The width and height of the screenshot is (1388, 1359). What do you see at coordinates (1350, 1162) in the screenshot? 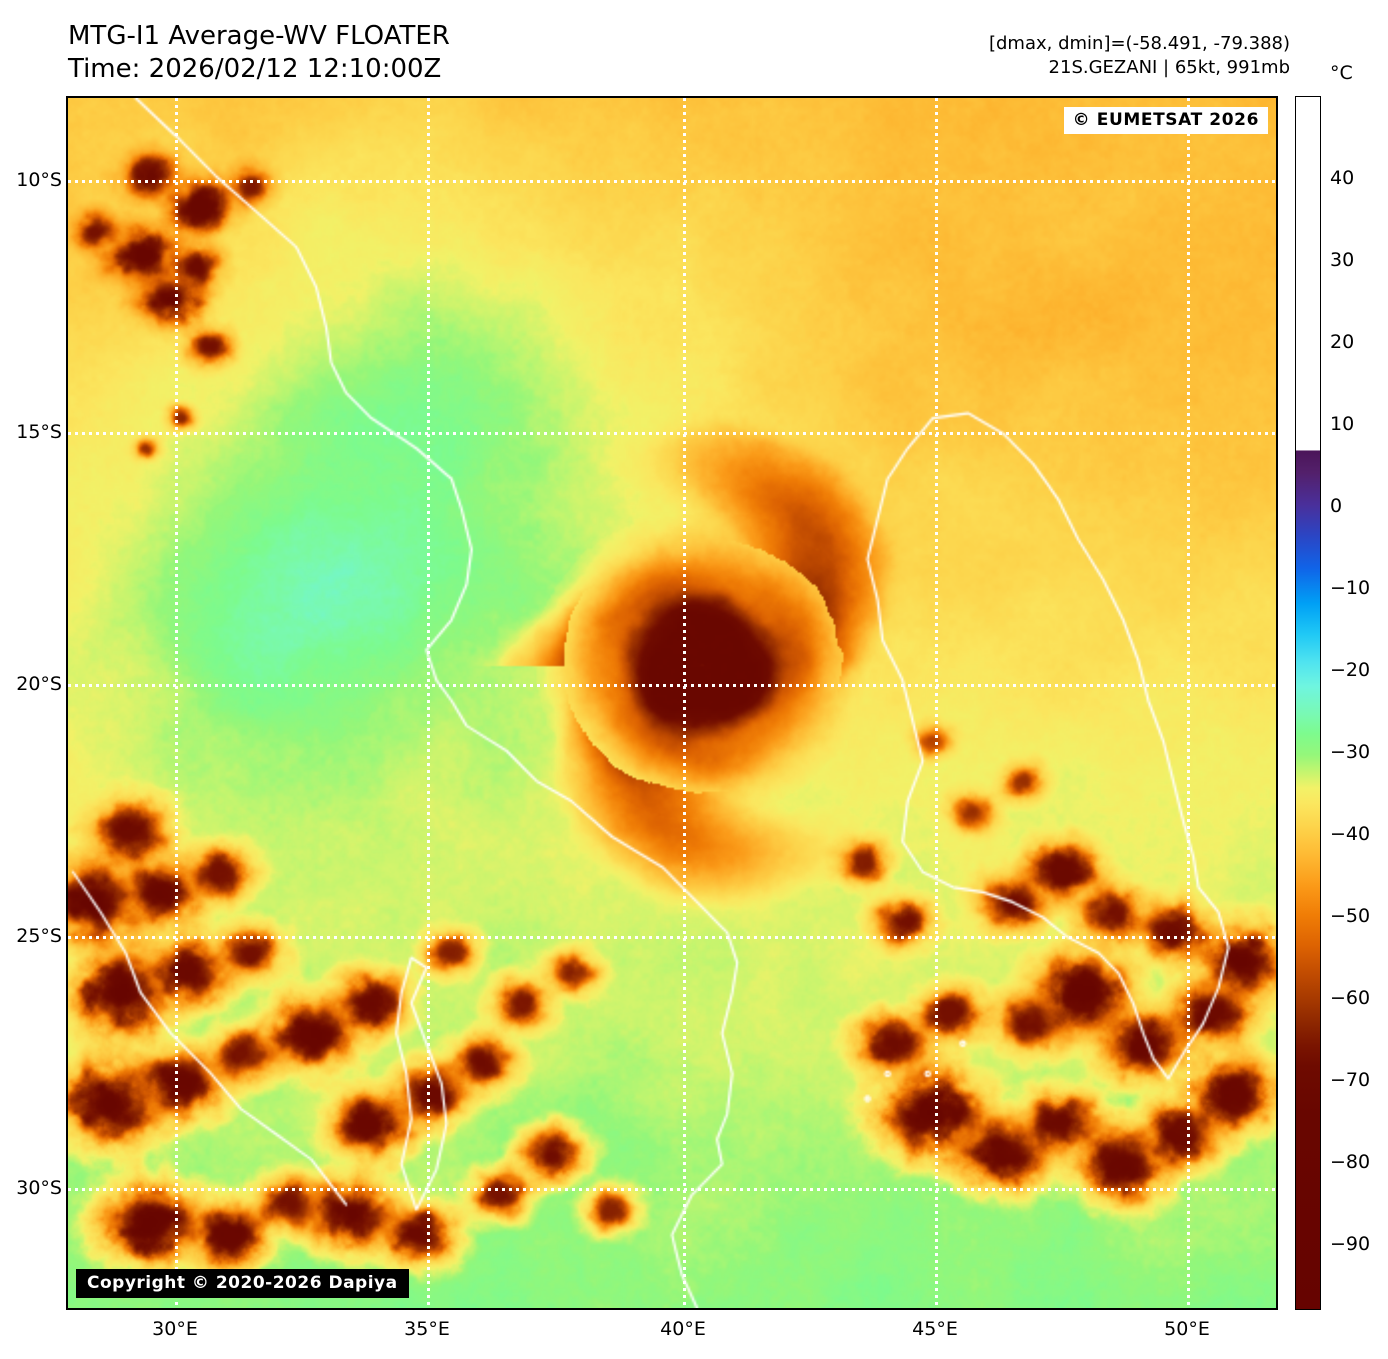
I see `colorbar-tick-12: −80` at bounding box center [1350, 1162].